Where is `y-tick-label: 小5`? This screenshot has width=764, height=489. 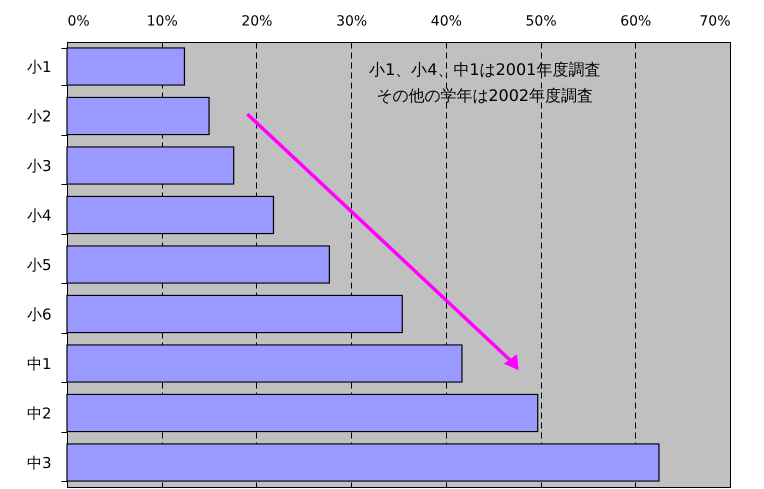 y-tick-label: 小5 is located at coordinates (39, 265).